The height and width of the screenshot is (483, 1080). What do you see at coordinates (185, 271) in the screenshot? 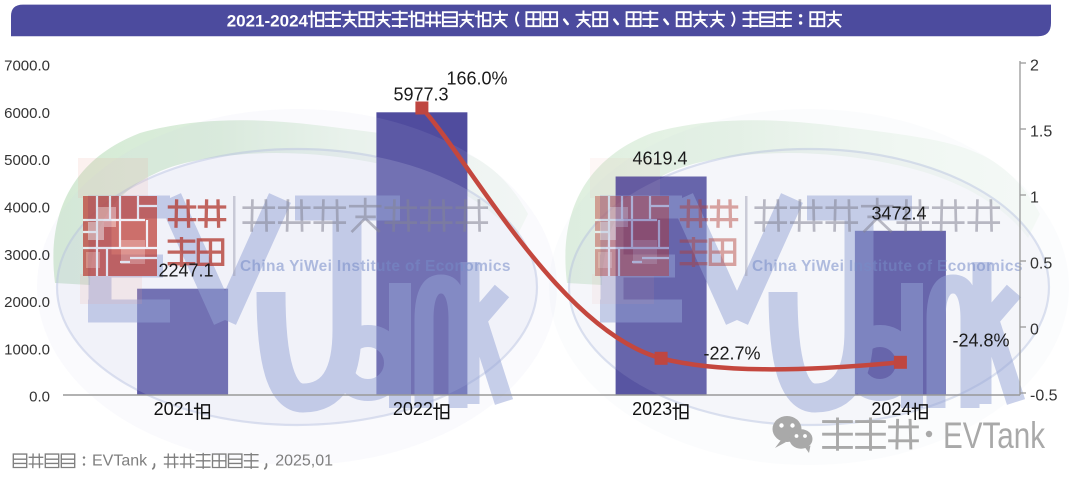
I see `svg-text: 2247.1` at bounding box center [185, 271].